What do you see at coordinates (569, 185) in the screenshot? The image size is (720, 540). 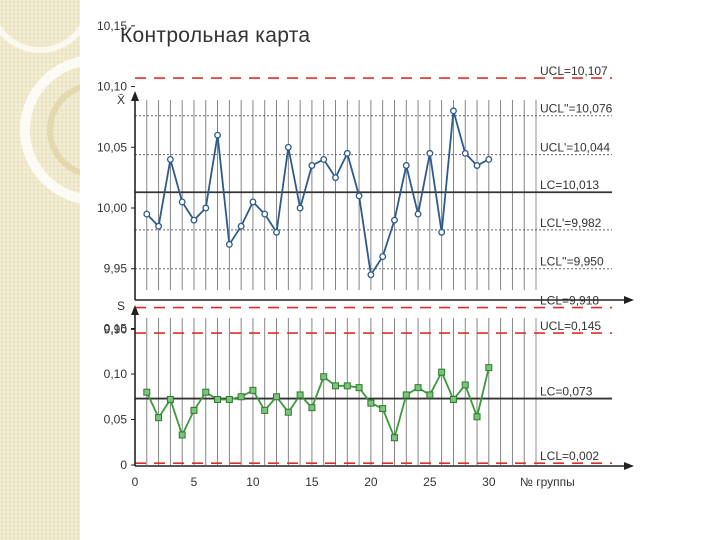 I see `xbar-limit-label: LC=10,013` at bounding box center [569, 185].